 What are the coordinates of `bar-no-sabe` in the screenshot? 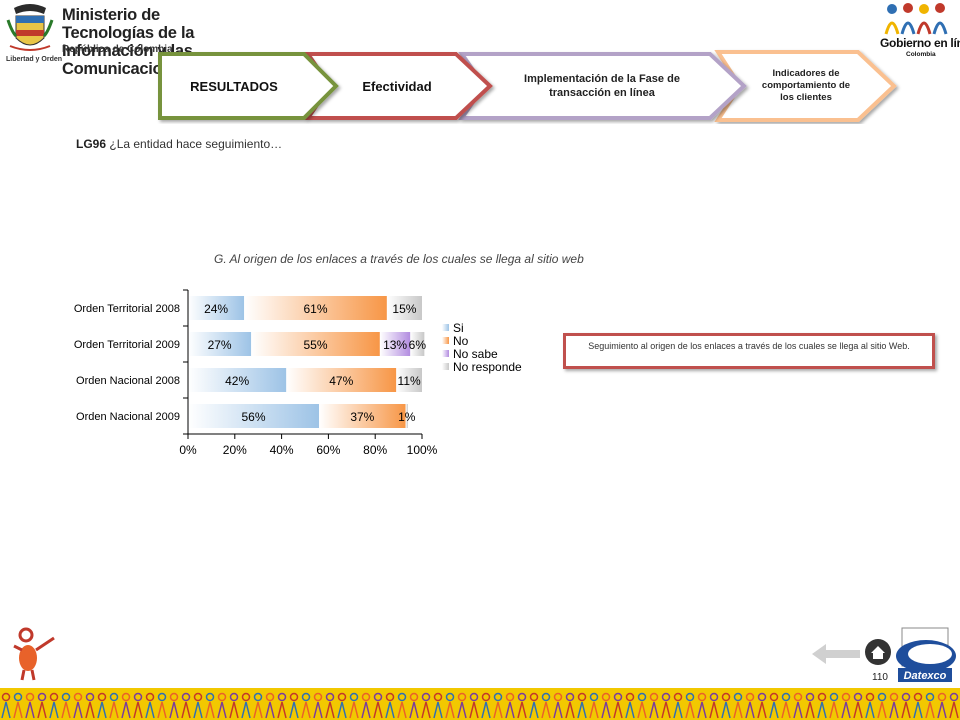 It's located at (395, 344).